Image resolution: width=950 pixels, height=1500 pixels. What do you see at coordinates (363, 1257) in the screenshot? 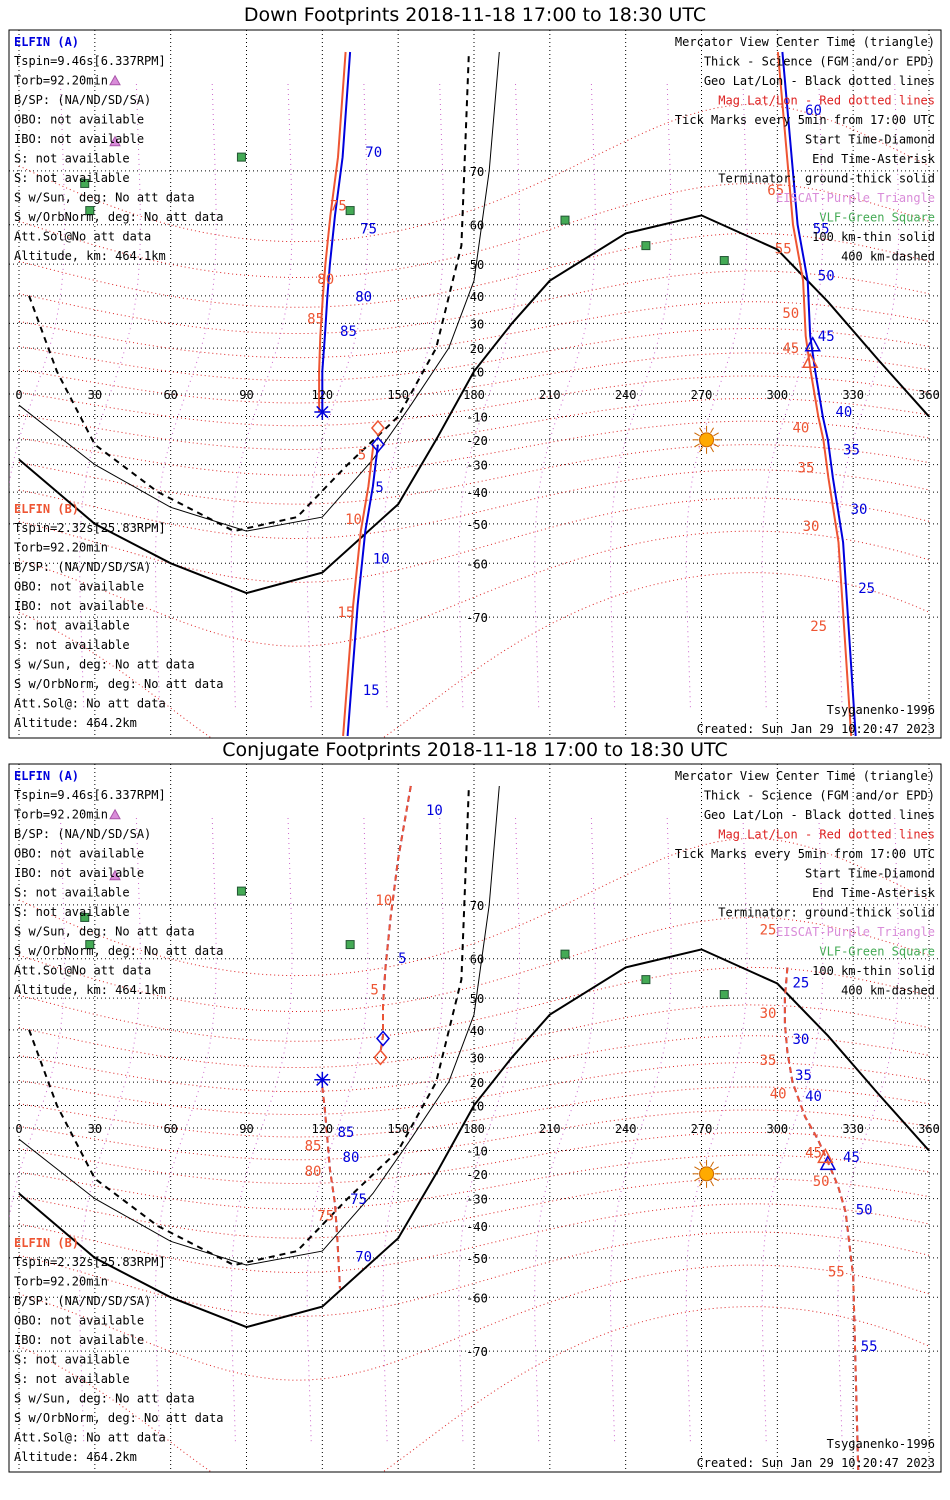
I see `track-time-label: 70` at bounding box center [363, 1257].